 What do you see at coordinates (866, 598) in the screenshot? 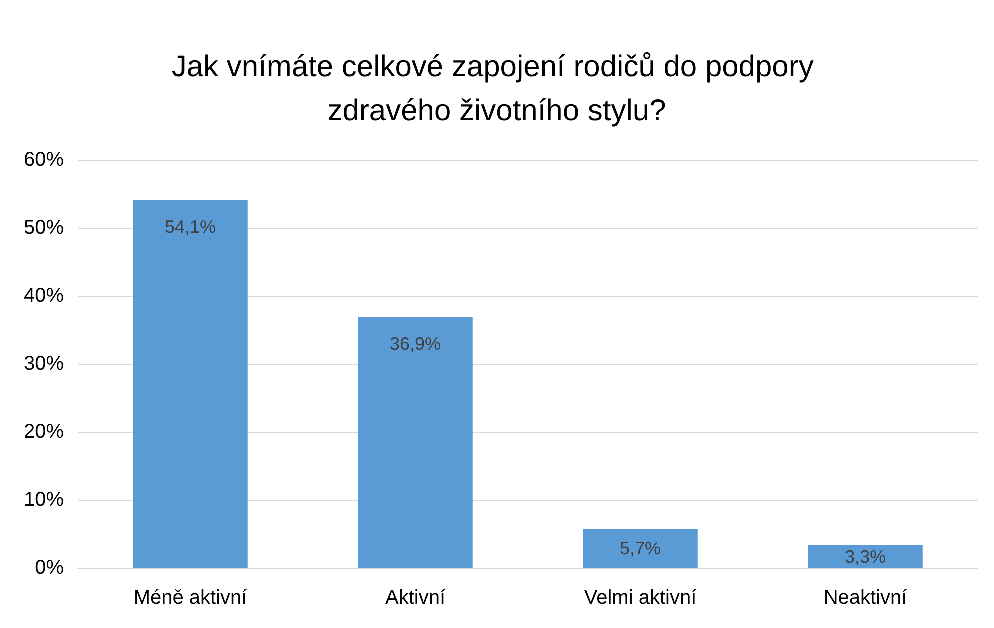
I see `x-tick-label: Neaktivní` at bounding box center [866, 598].